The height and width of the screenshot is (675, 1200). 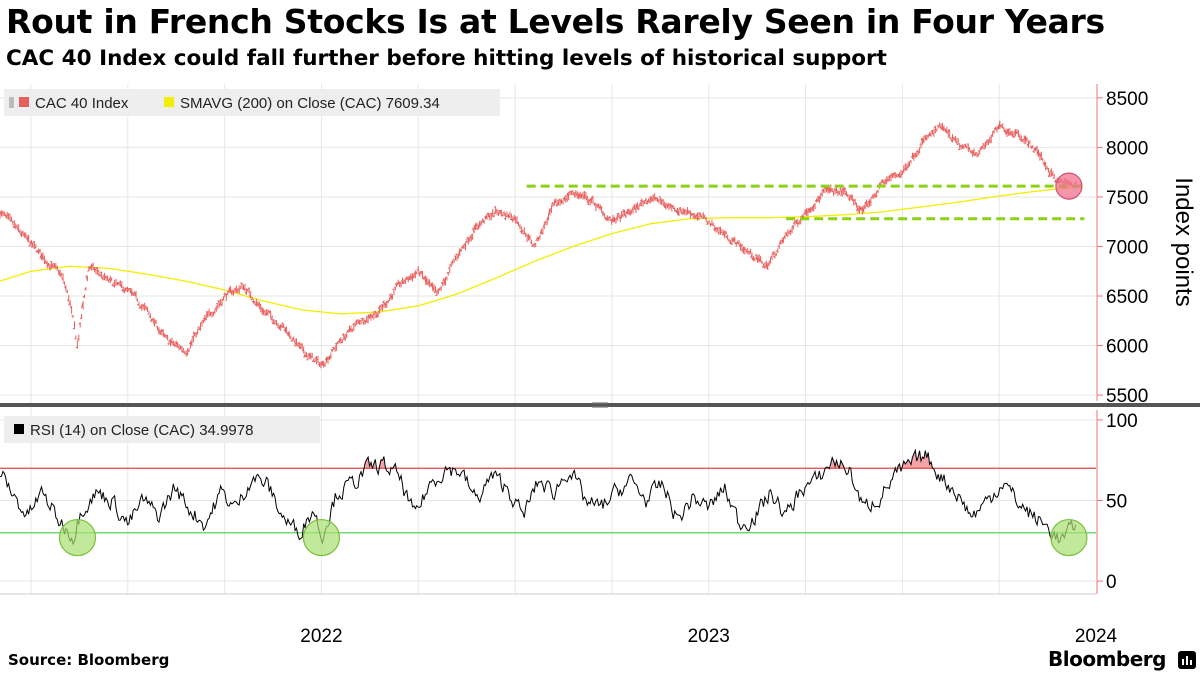 What do you see at coordinates (24, 102) in the screenshot?
I see `cac-legend-swatch` at bounding box center [24, 102].